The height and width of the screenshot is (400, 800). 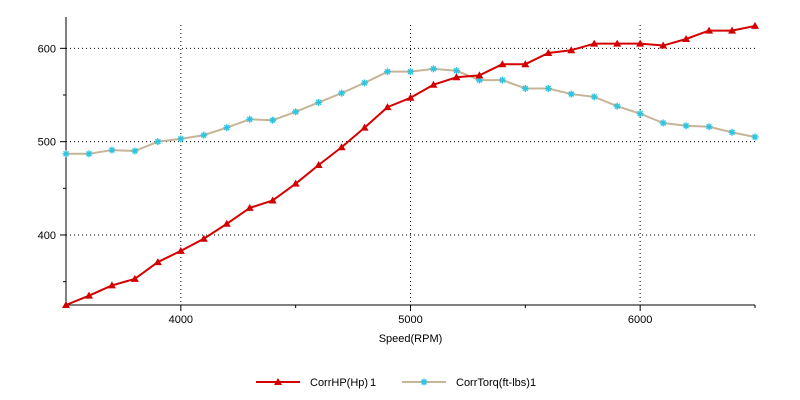 I want to click on legend-label: CorrTorq(ft-lbs), so click(x=493, y=383).